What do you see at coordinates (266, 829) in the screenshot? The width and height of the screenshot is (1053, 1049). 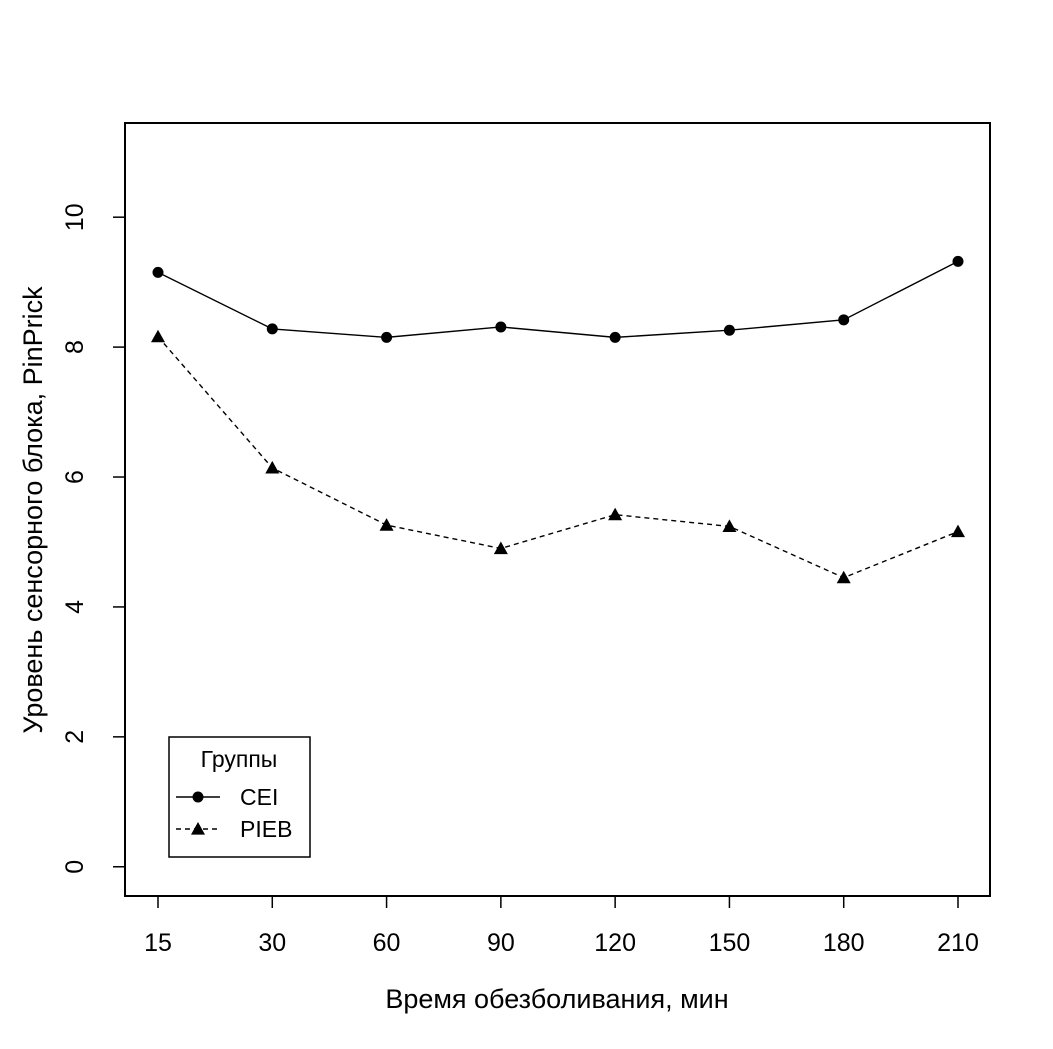 I see `legend-label: PIEB` at bounding box center [266, 829].